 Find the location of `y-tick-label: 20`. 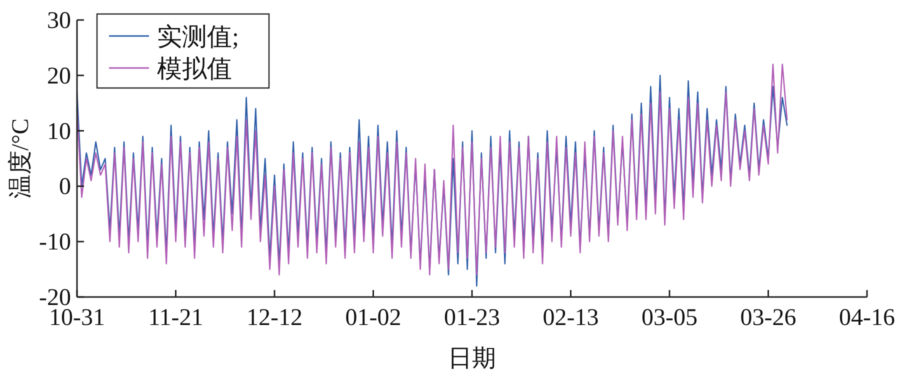

y-tick-label: 20 is located at coordinates (59, 76).